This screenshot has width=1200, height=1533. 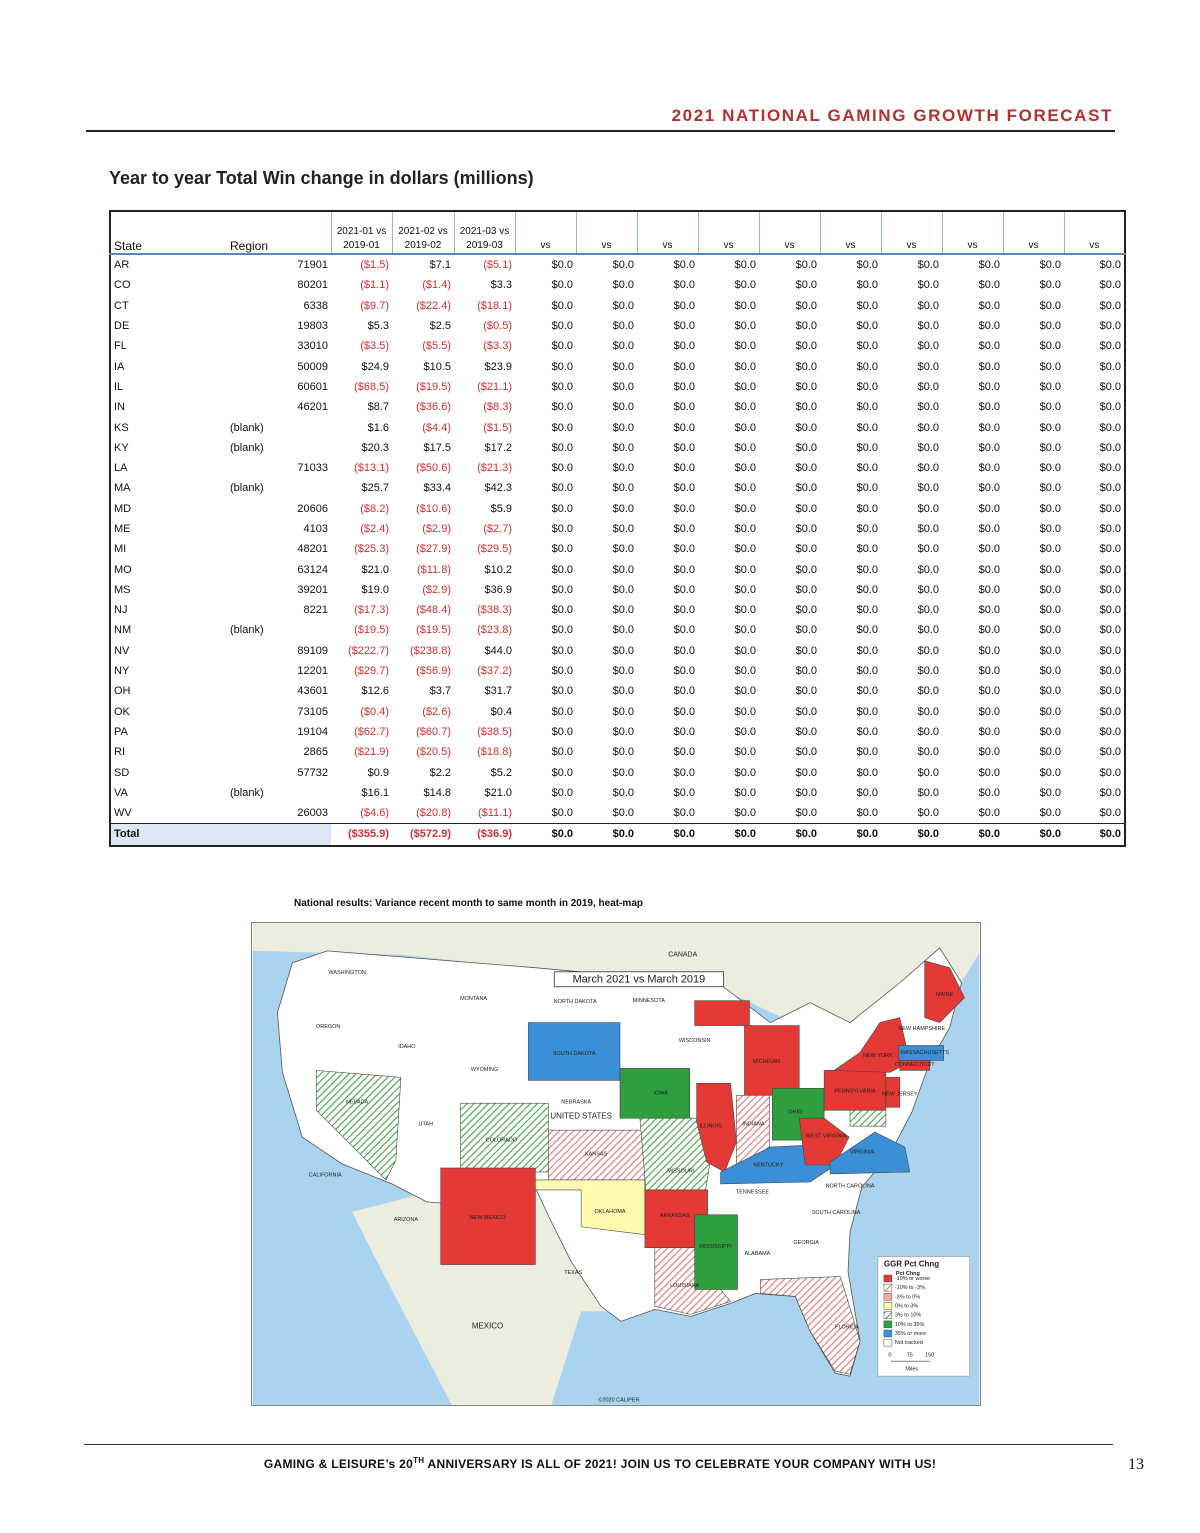 What do you see at coordinates (120, 549) in the screenshot?
I see `table-cell: MI` at bounding box center [120, 549].